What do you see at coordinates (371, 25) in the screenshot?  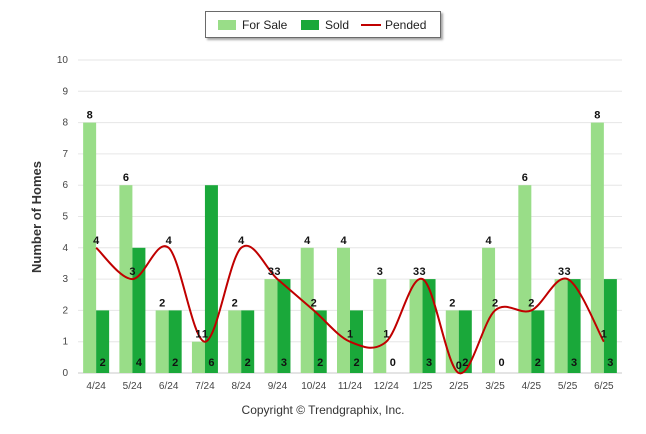 I see `legend-line-pended` at bounding box center [371, 25].